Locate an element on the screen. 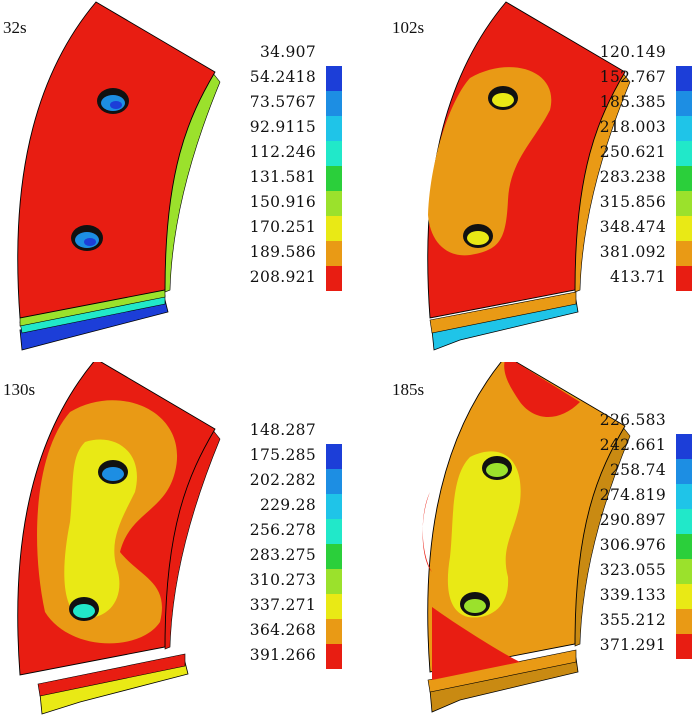  legend-value: 250.621 is located at coordinates (632, 152).